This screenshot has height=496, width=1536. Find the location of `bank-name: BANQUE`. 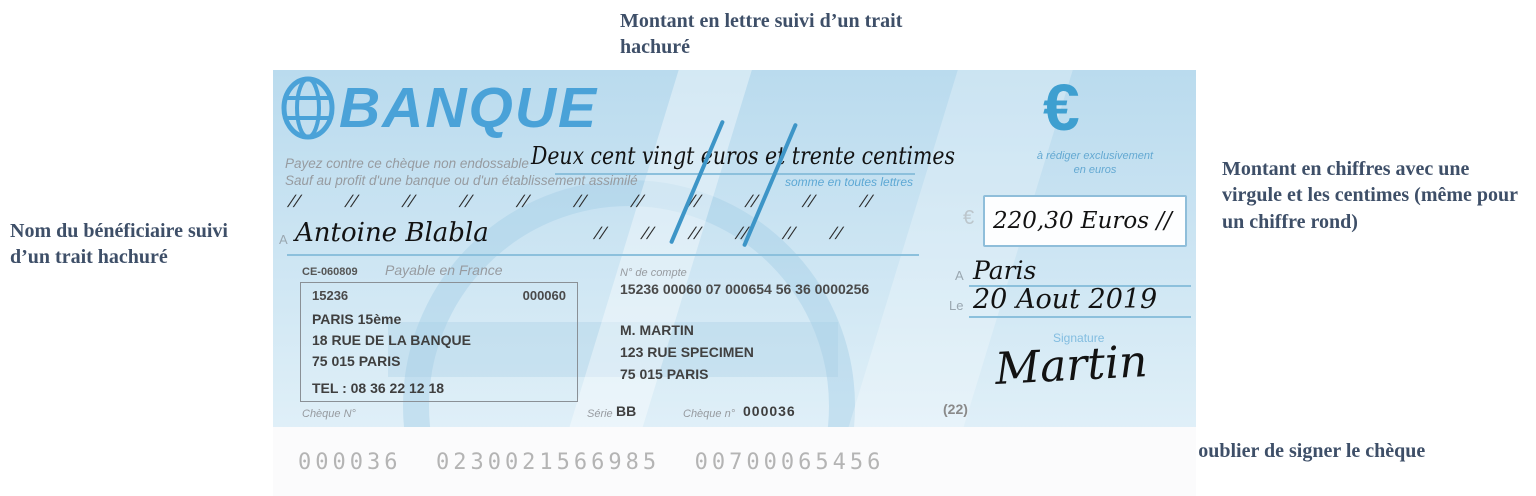

bank-name: BANQUE is located at coordinates (469, 107).